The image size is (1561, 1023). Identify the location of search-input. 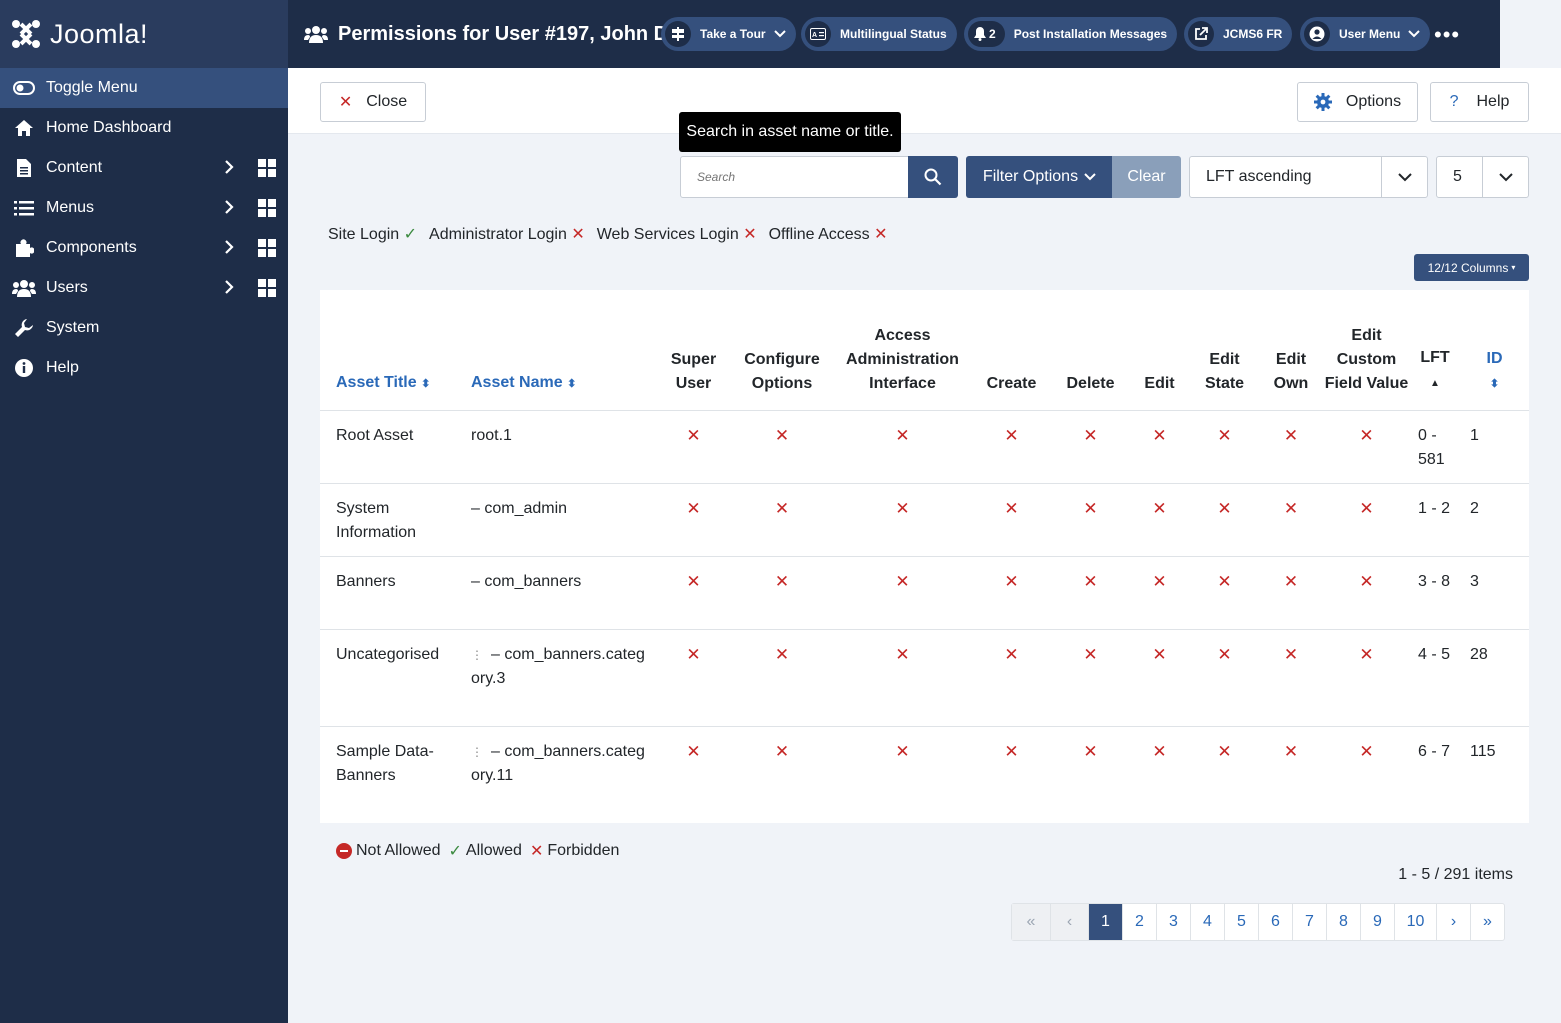
(794, 177).